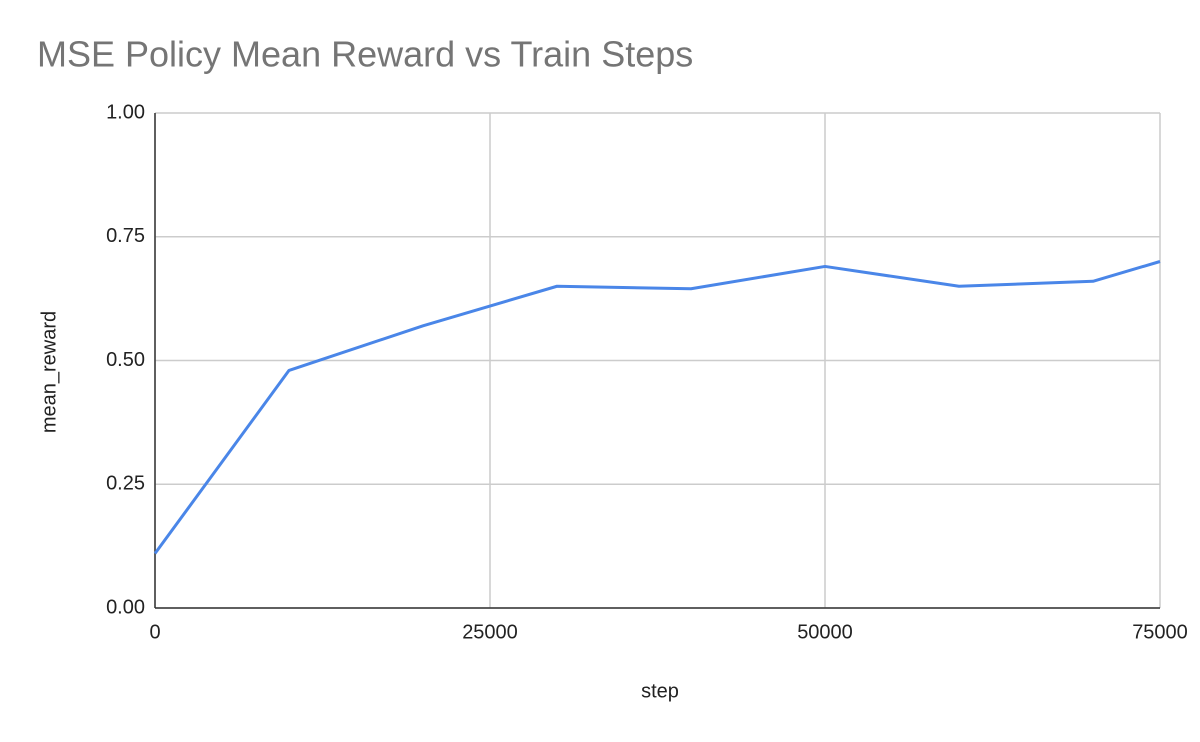 This screenshot has width=1200, height=742. I want to click on y-tick-label: 1.00, so click(125, 112).